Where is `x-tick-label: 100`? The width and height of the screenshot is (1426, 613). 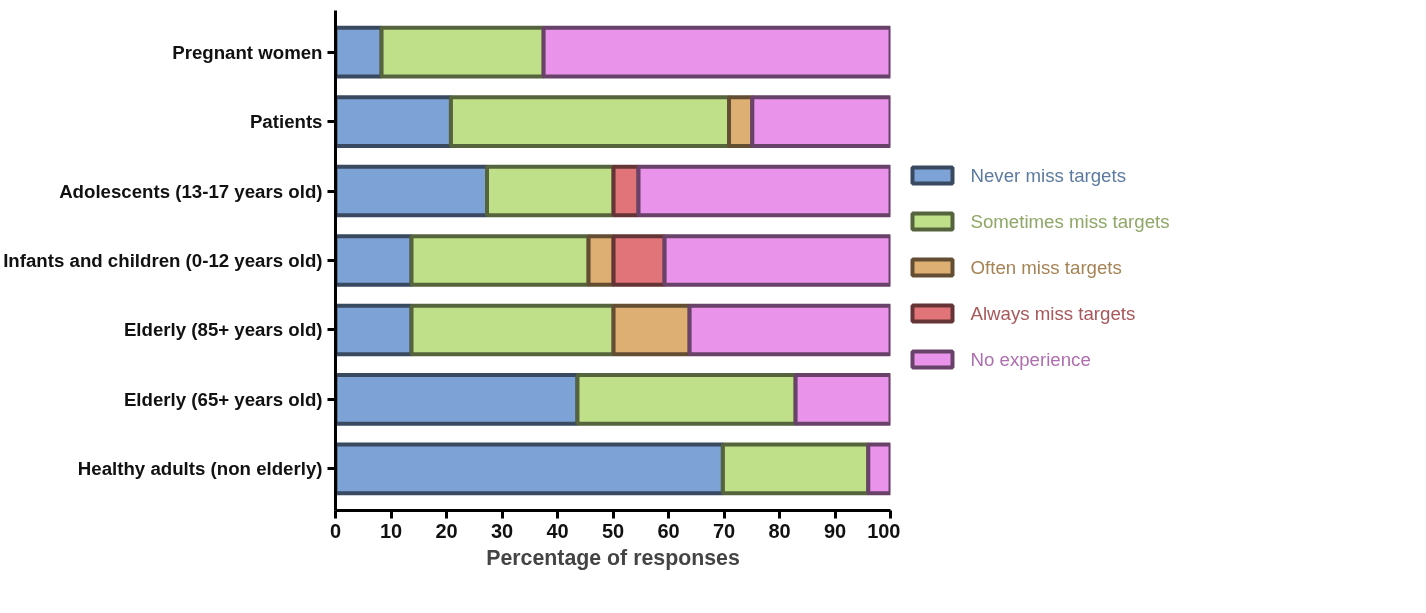
x-tick-label: 100 is located at coordinates (884, 530).